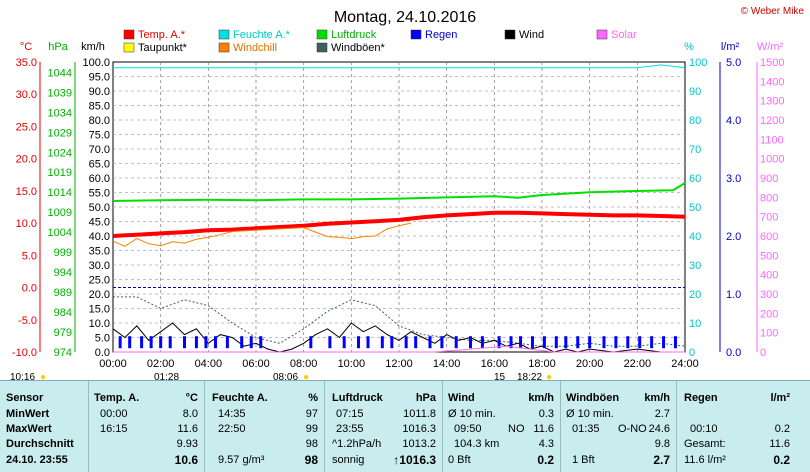 The height and width of the screenshot is (472, 810). I want to click on tick-solar: 100, so click(769, 334).